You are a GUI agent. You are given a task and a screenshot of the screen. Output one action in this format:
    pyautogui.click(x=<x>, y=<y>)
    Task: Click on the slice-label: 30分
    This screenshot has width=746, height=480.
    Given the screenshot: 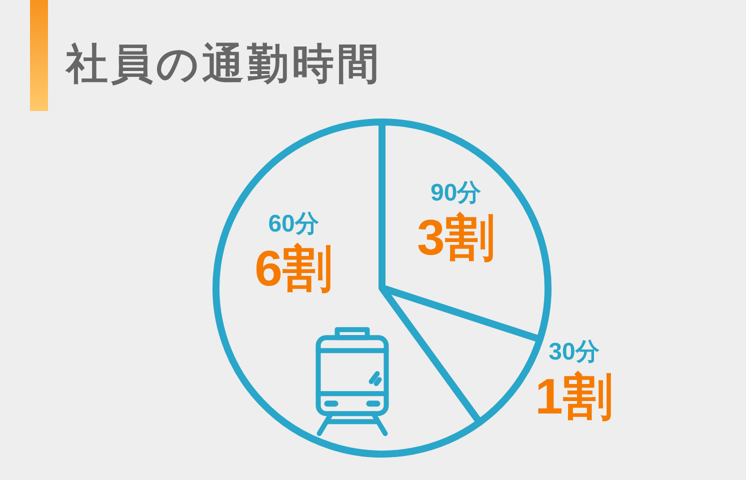 What is the action you would take?
    pyautogui.click(x=574, y=352)
    